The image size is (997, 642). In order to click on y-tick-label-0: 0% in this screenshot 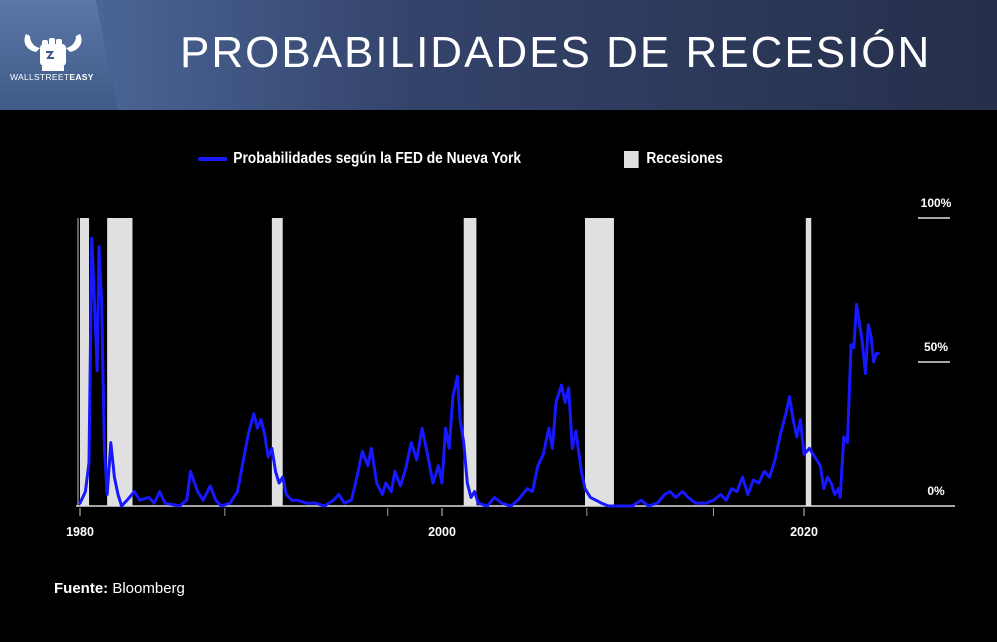, I will do `click(936, 491)`.